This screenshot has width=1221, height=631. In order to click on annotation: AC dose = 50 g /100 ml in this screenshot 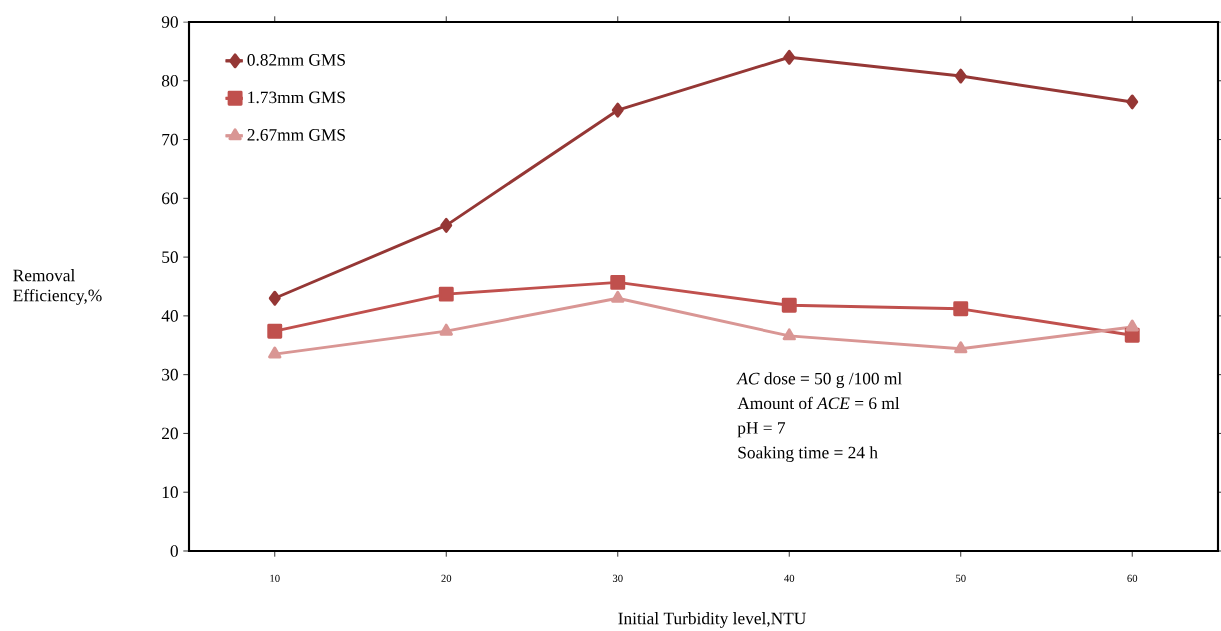, I will do `click(819, 380)`.